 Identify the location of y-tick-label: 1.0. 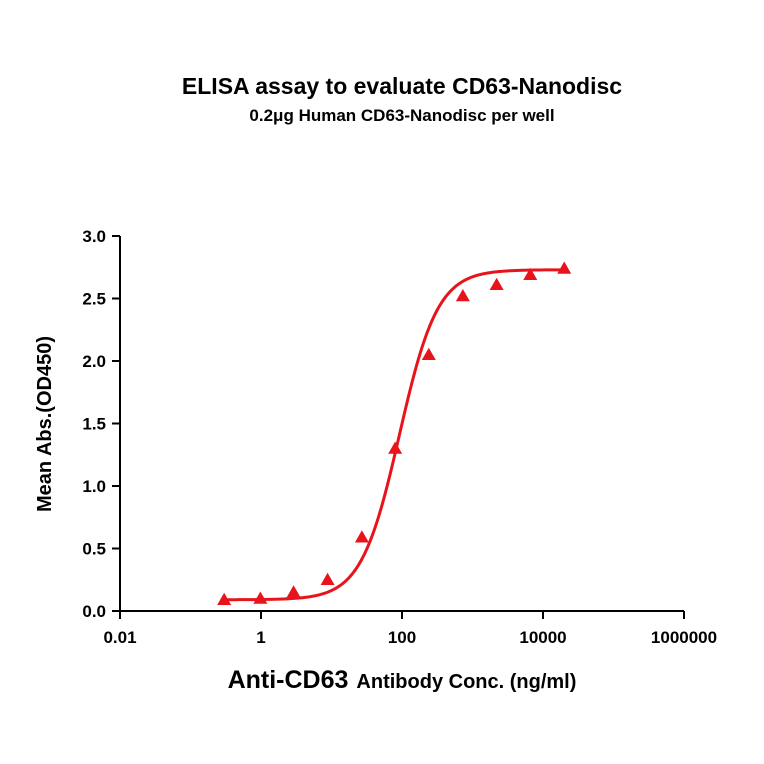
(94, 486).